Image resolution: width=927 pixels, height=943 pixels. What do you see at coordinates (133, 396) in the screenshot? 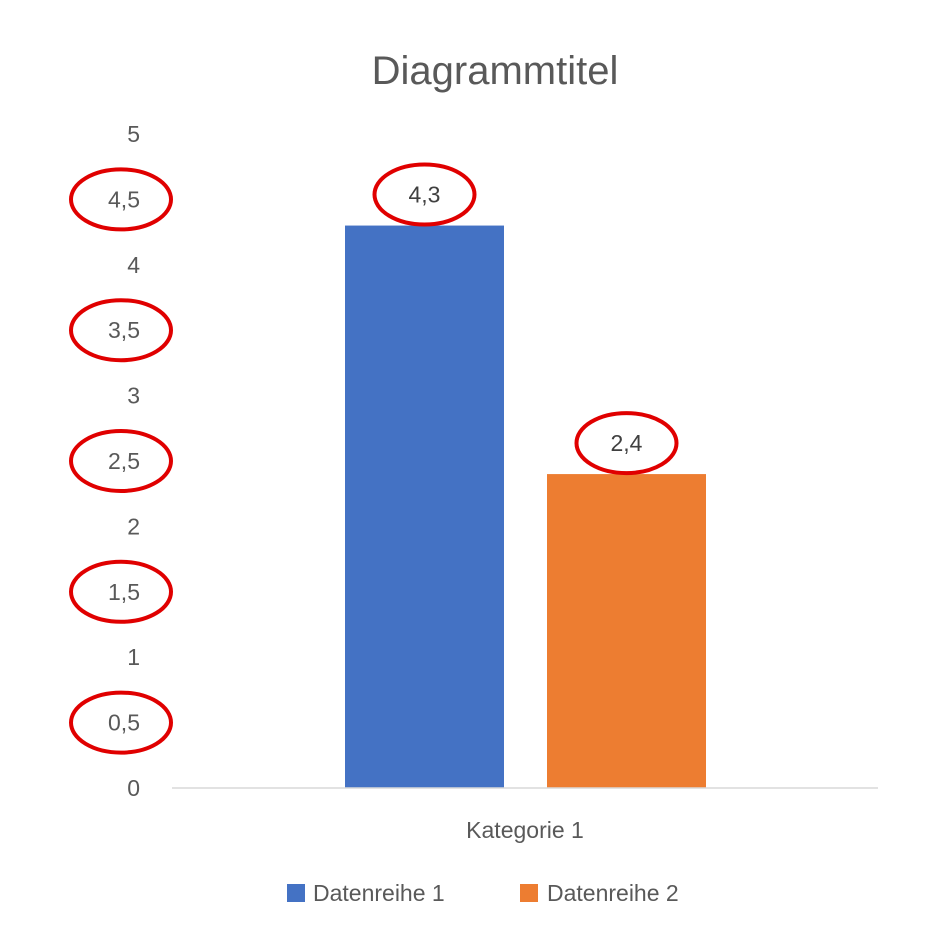
I see `y-tick-label: 3` at bounding box center [133, 396].